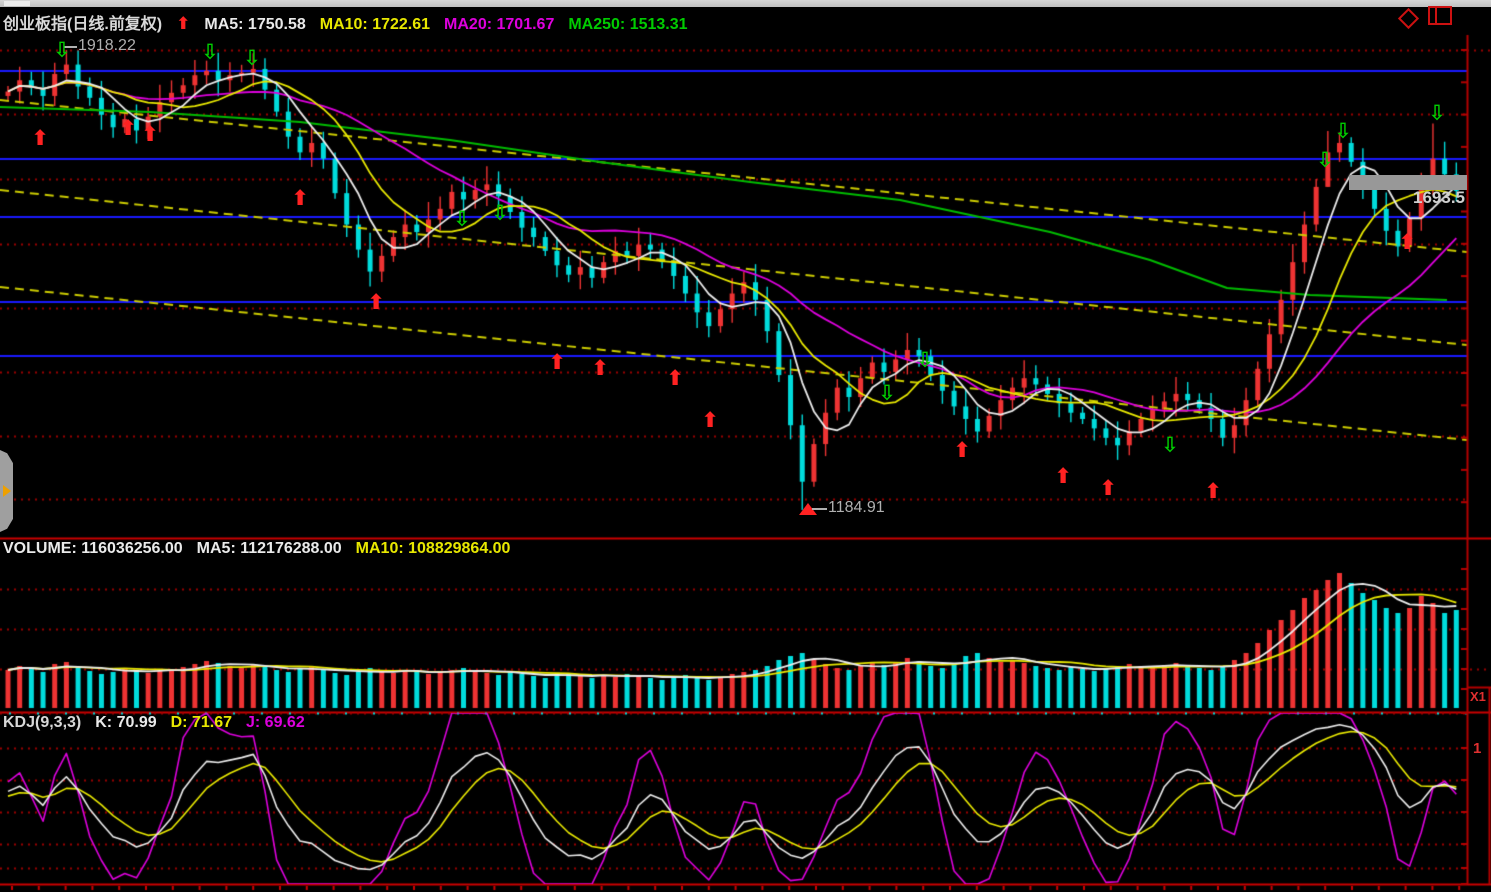  What do you see at coordinates (375, 24) in the screenshot?
I see `ma10-value: MA10: 1722.61` at bounding box center [375, 24].